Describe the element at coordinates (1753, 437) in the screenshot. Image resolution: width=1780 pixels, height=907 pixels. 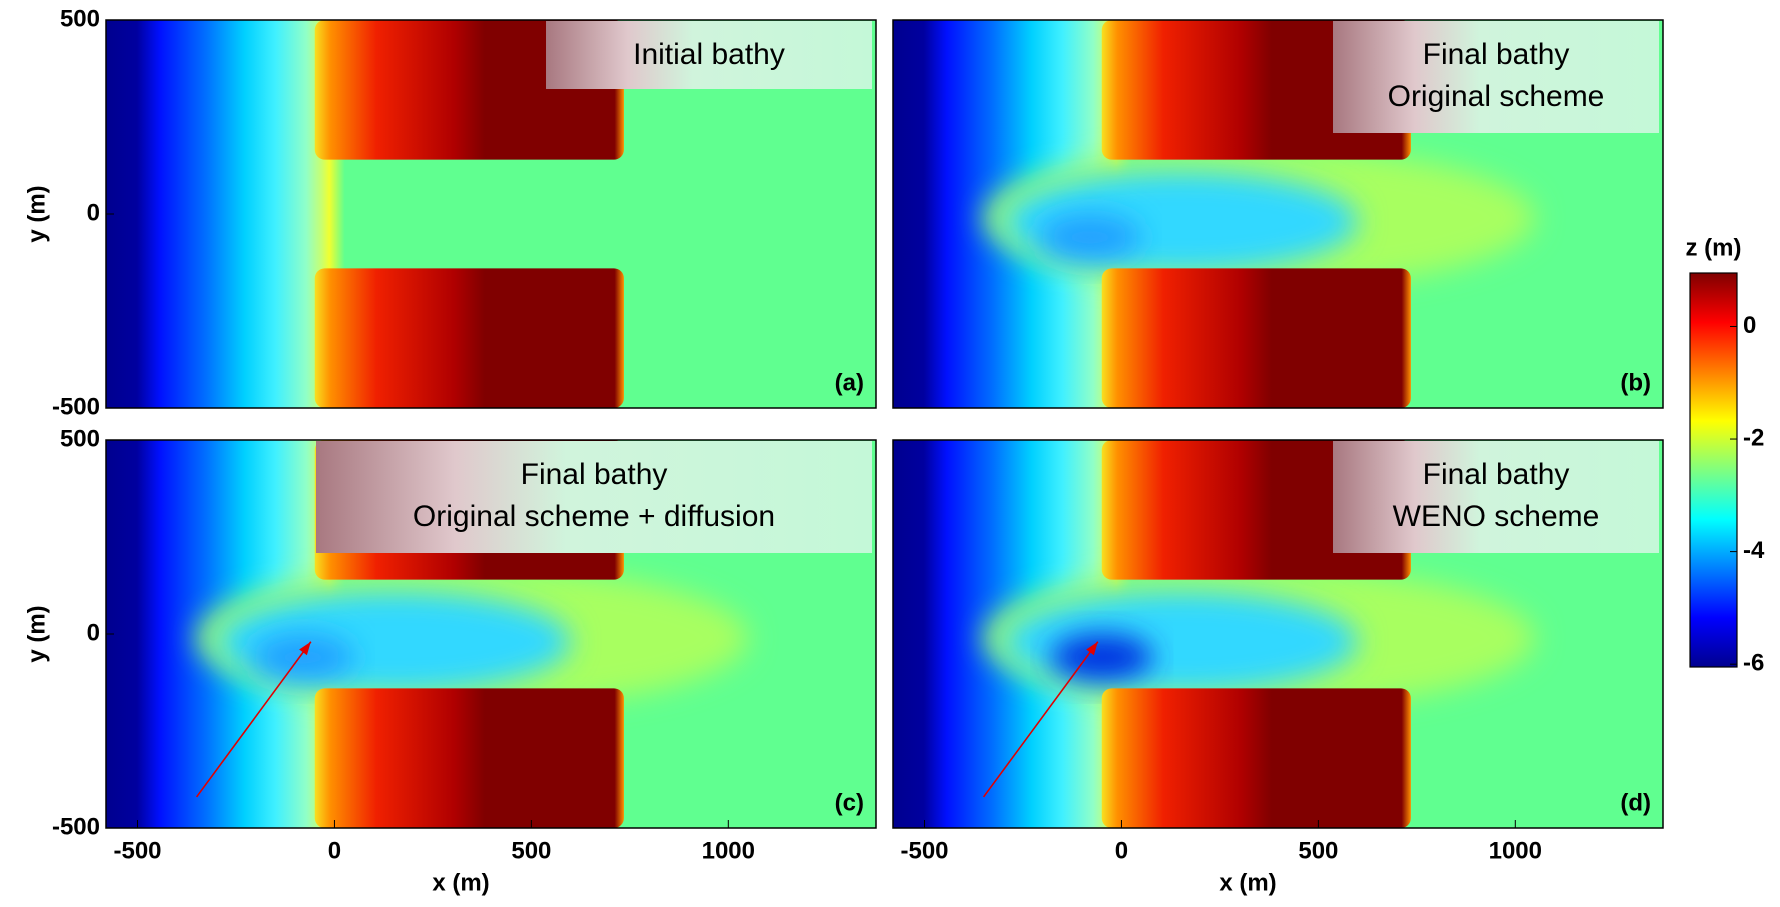
I see `colorbar-tick-label: -2` at that location.